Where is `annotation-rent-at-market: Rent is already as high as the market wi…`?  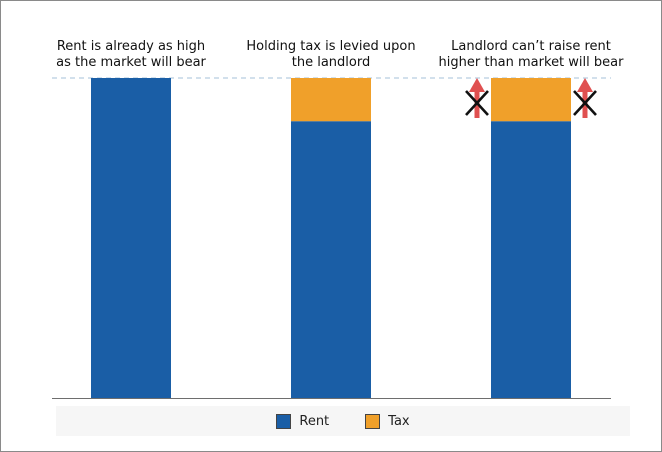 annotation-rent-at-market: Rent is already as high as the market wi… is located at coordinates (131, 55).